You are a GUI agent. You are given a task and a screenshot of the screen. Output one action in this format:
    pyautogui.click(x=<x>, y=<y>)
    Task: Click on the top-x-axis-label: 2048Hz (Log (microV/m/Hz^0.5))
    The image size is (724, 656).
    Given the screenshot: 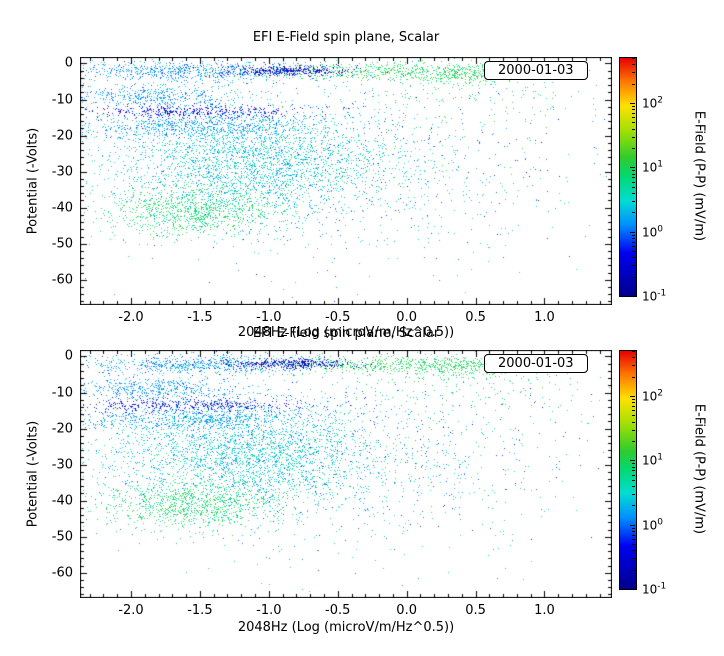 What is the action you would take?
    pyautogui.click(x=346, y=332)
    